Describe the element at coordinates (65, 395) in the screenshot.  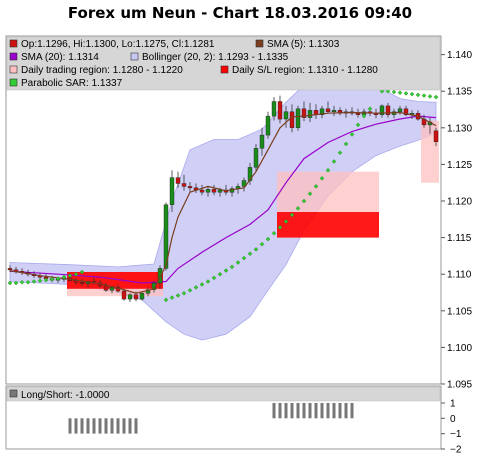
I see `legend-longshort: Long/Short: -1.0000` at that location.